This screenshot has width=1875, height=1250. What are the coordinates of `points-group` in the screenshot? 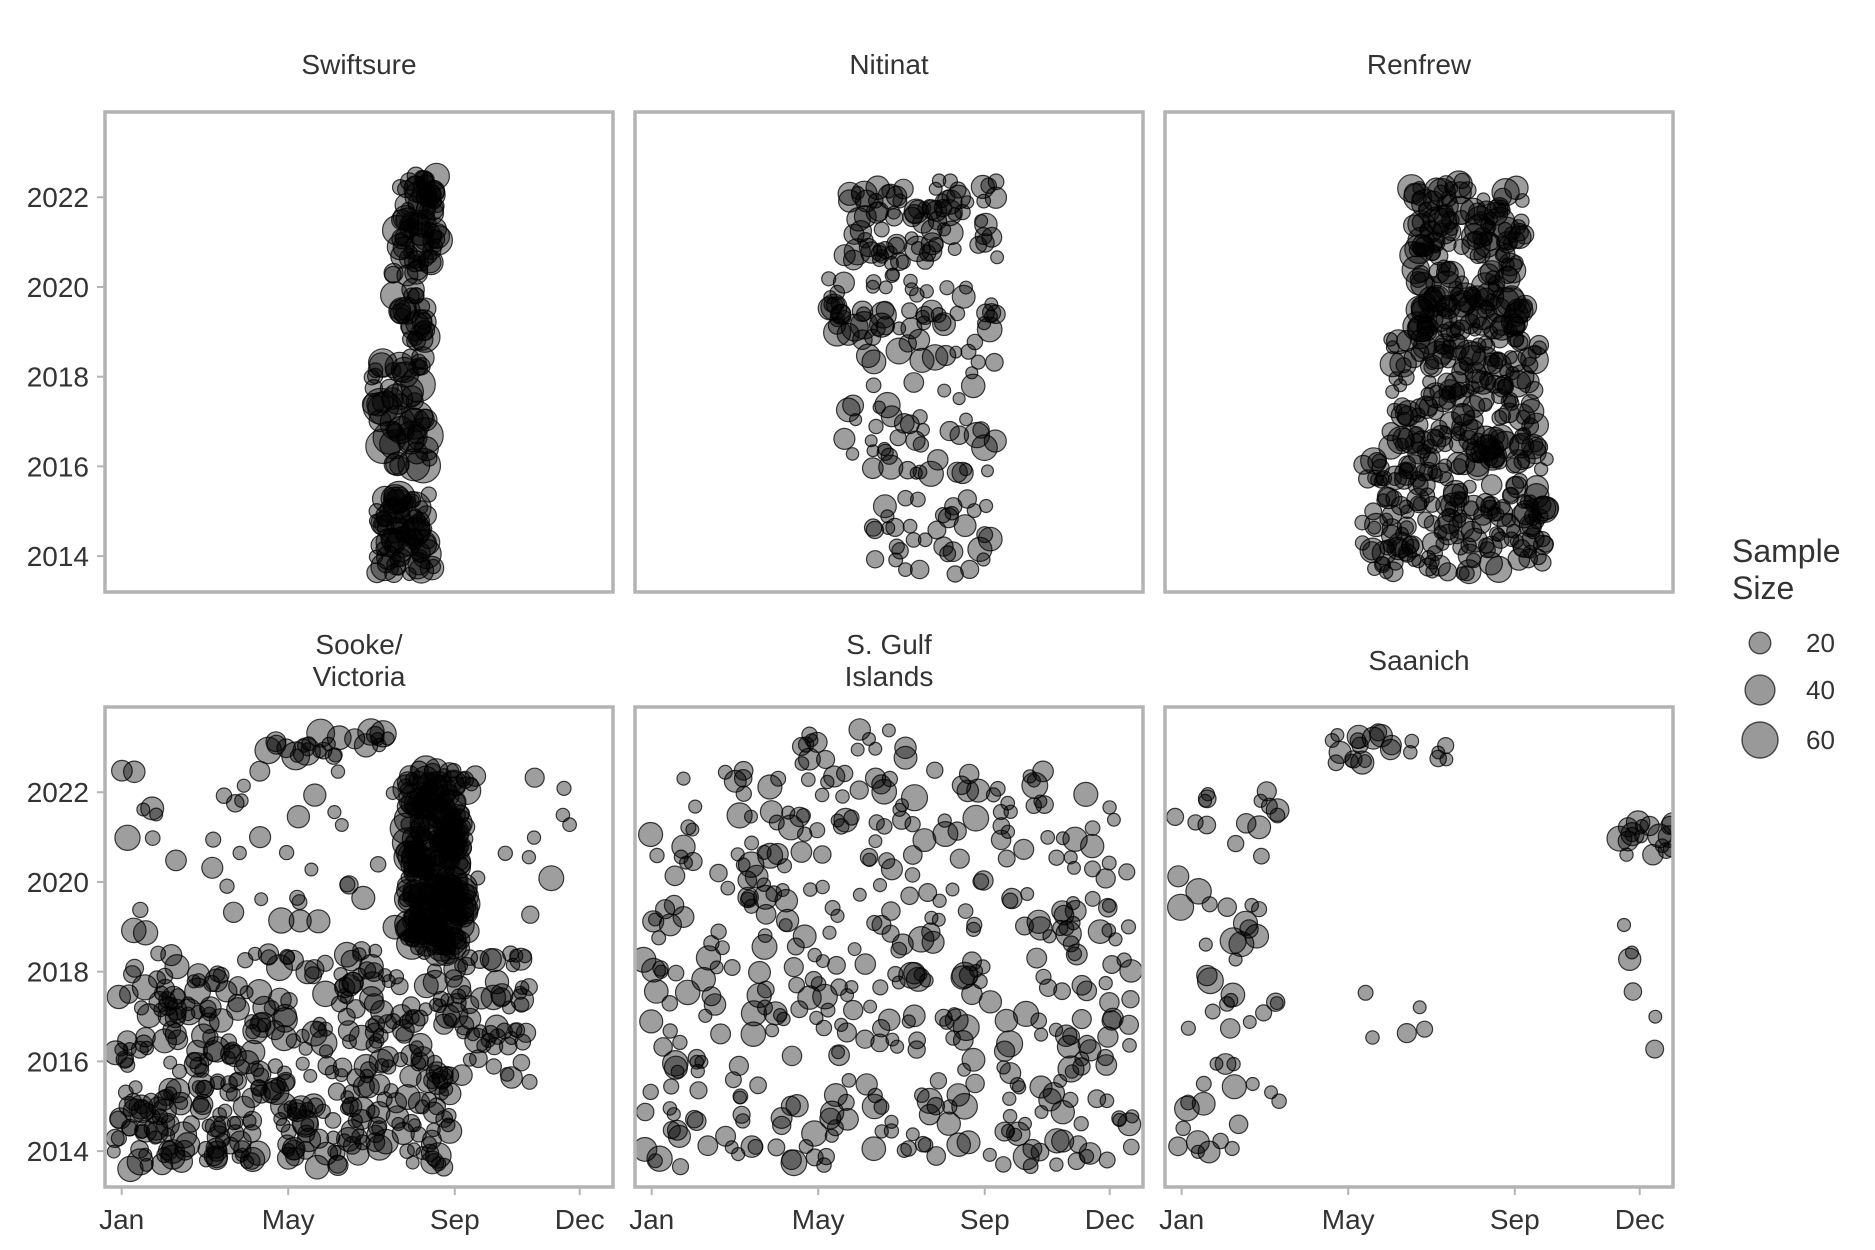 It's located at (912, 378).